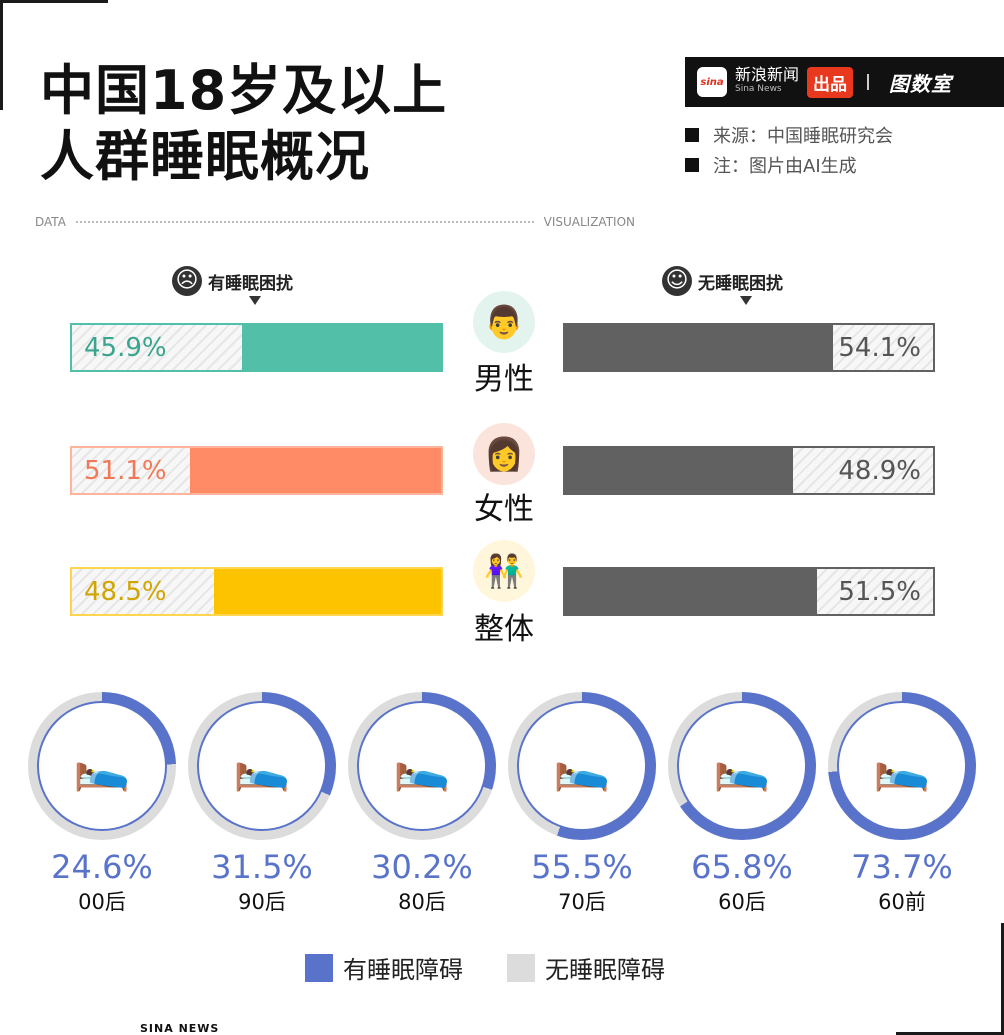  Describe the element at coordinates (605, 970) in the screenshot. I see `legend-label: 无睡眠障碍` at that location.